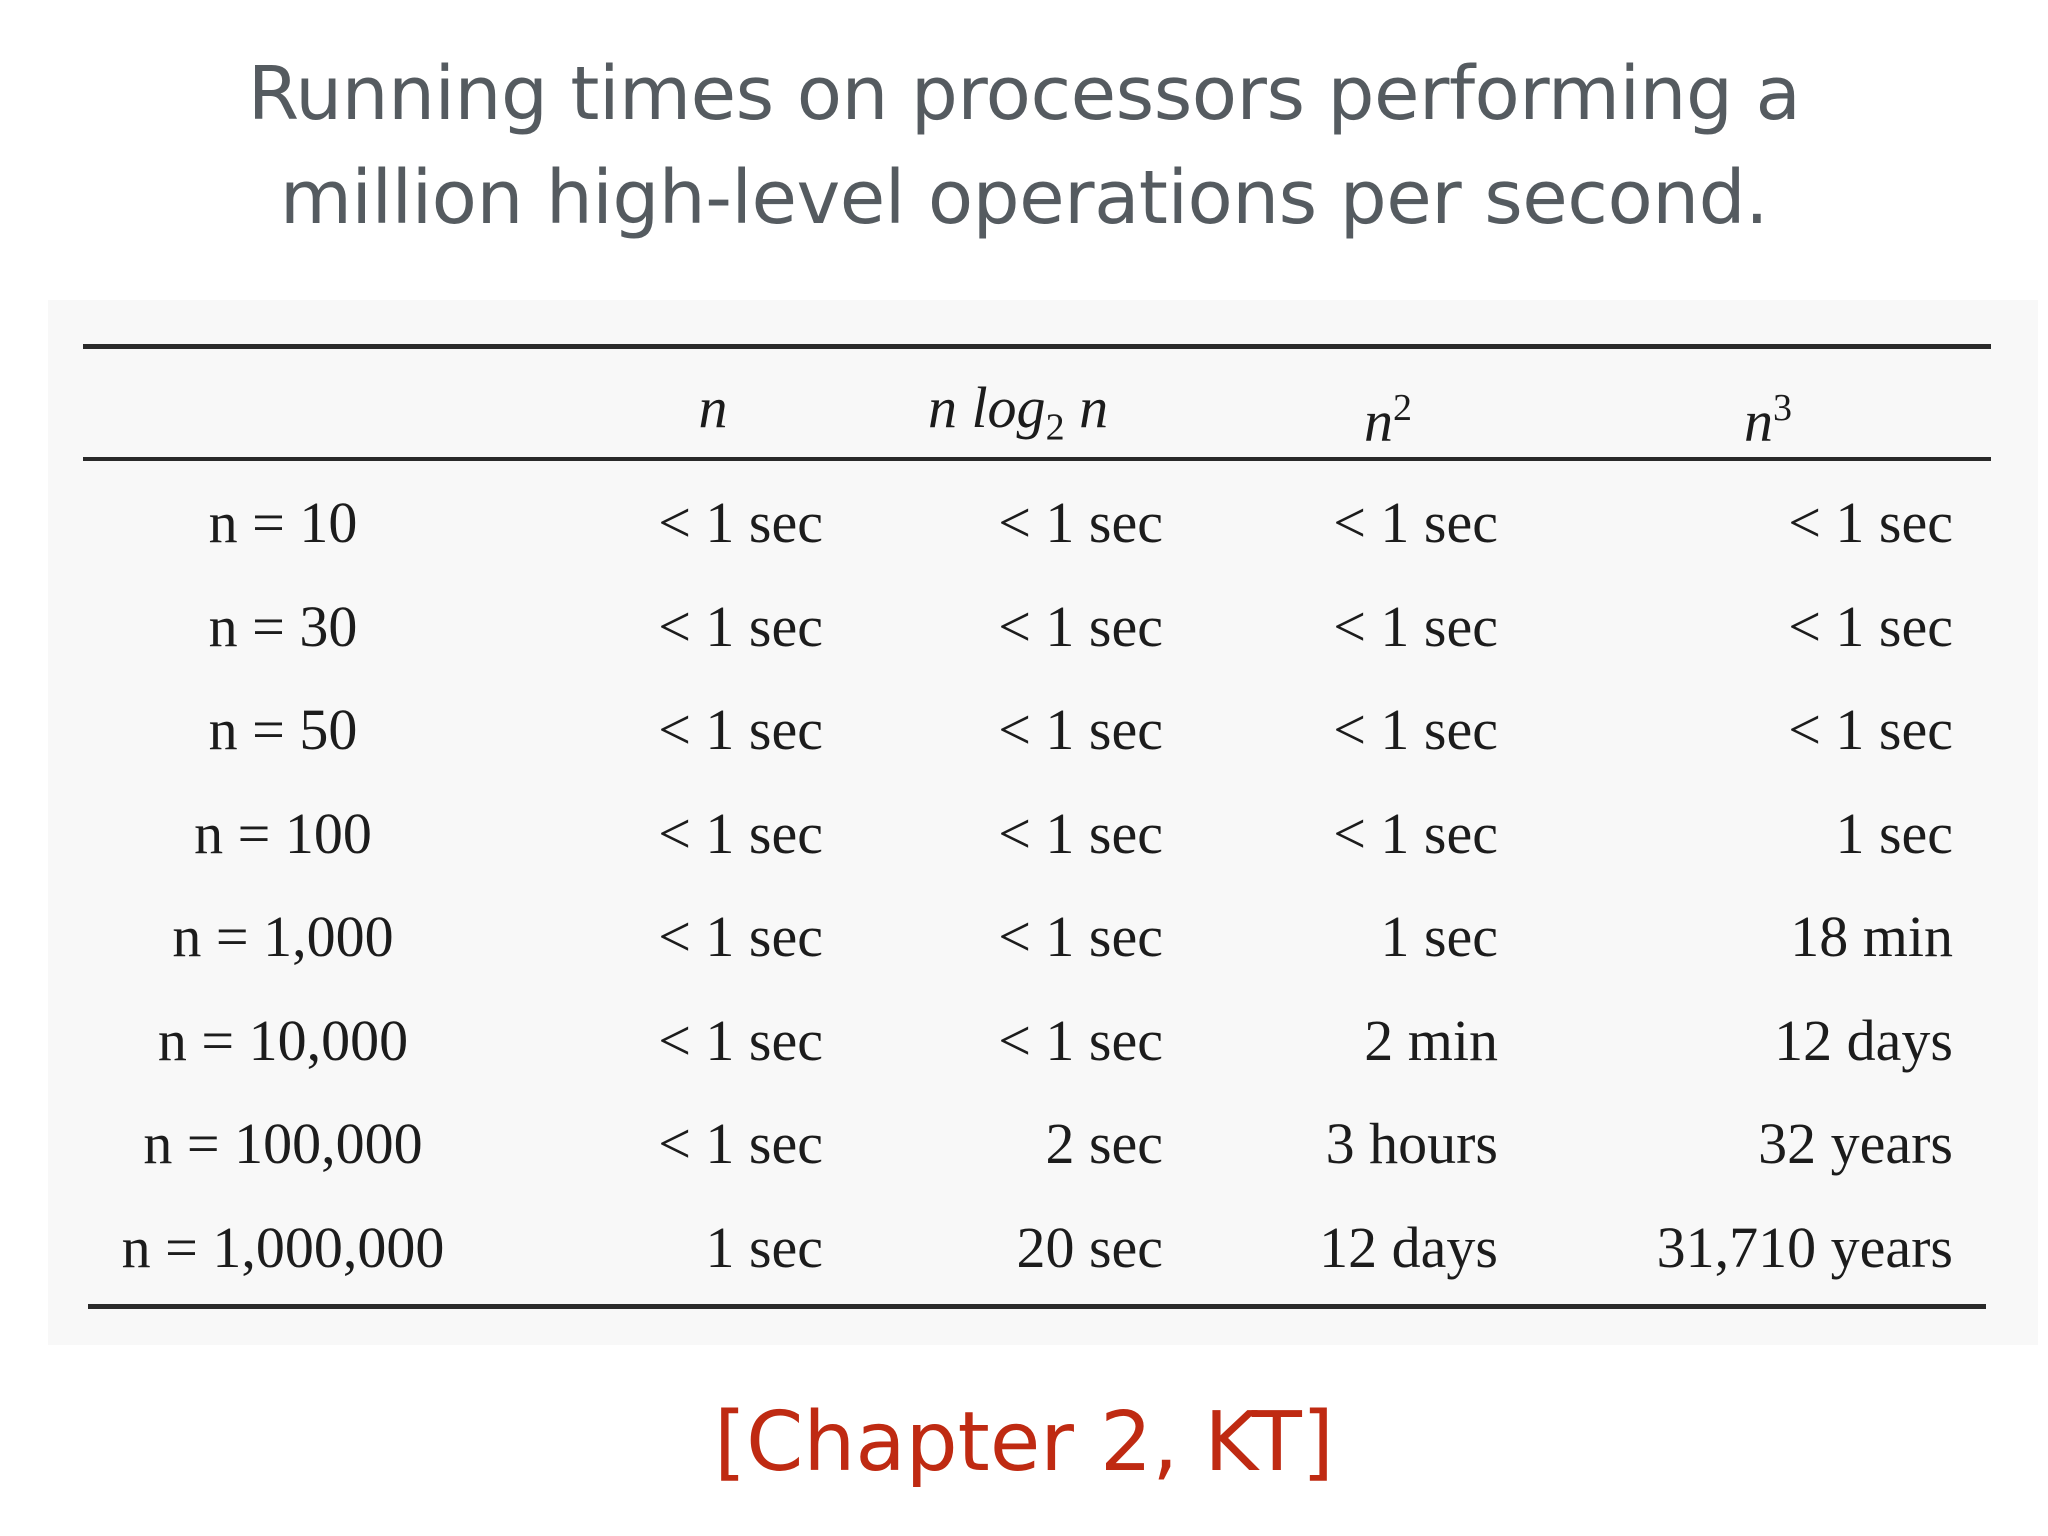 This screenshot has width=2048, height=1536. What do you see at coordinates (1089, 1247) in the screenshot?
I see `table-cell: 20 sec` at bounding box center [1089, 1247].